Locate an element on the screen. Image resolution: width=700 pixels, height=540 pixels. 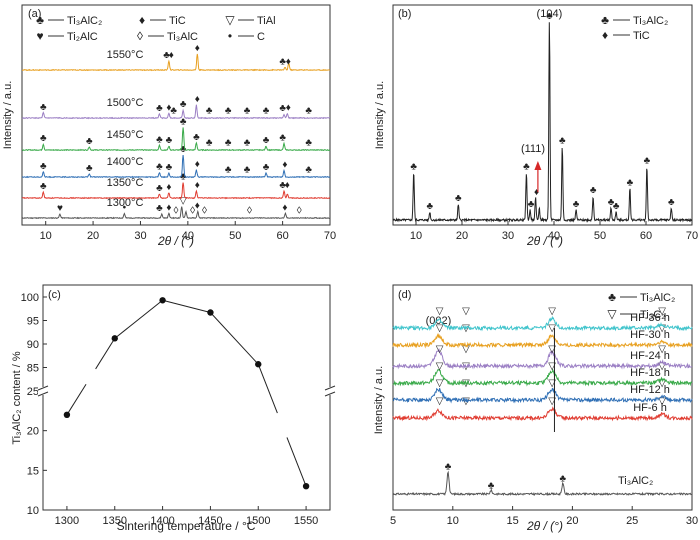
panel-b-annotation: (111) is located at coordinates (533, 149).